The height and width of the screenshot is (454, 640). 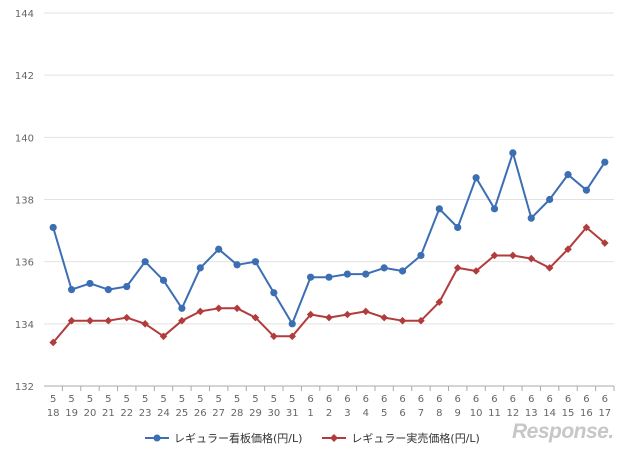 I want to click on x-tick-day: 31, so click(x=292, y=413).